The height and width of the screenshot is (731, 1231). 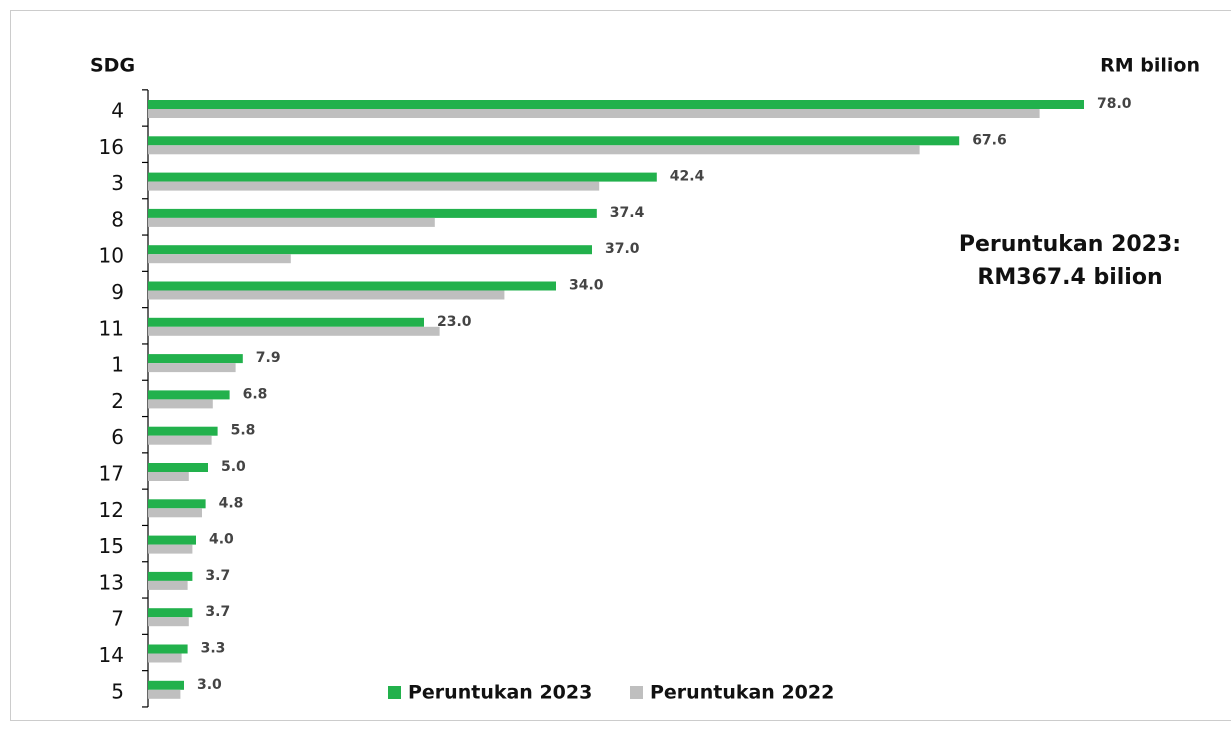 What do you see at coordinates (112, 66) in the screenshot?
I see `y-axis-title: SDG` at bounding box center [112, 66].